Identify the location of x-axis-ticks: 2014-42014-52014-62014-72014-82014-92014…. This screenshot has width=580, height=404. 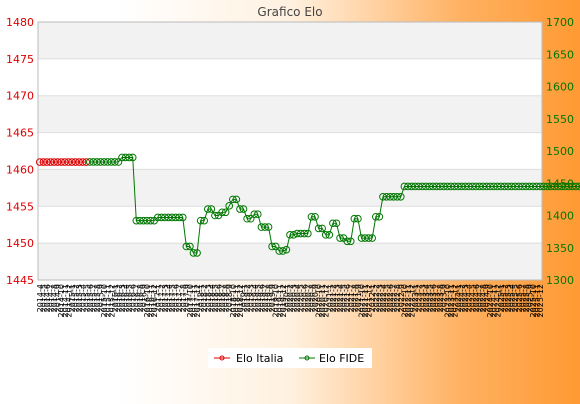
(290, 300).